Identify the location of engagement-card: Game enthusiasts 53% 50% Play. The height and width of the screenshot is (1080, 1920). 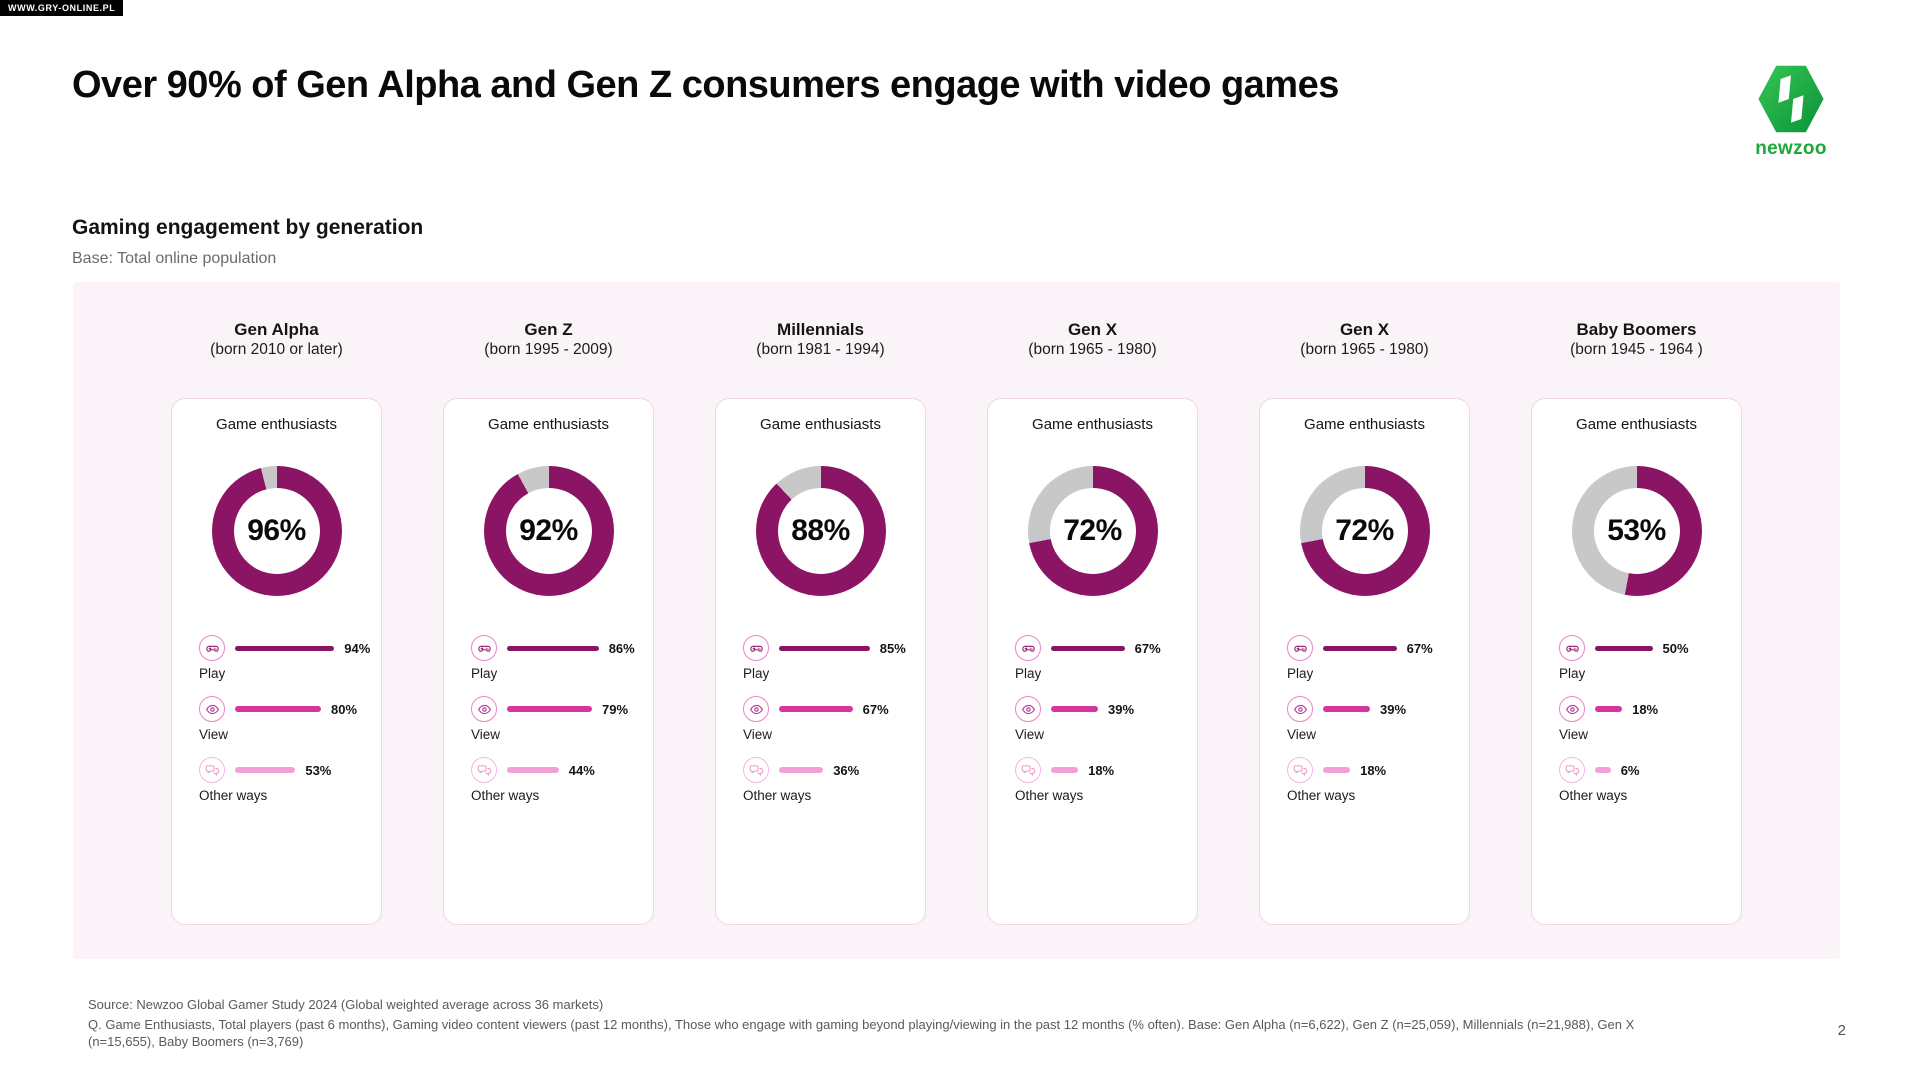
(1636, 661).